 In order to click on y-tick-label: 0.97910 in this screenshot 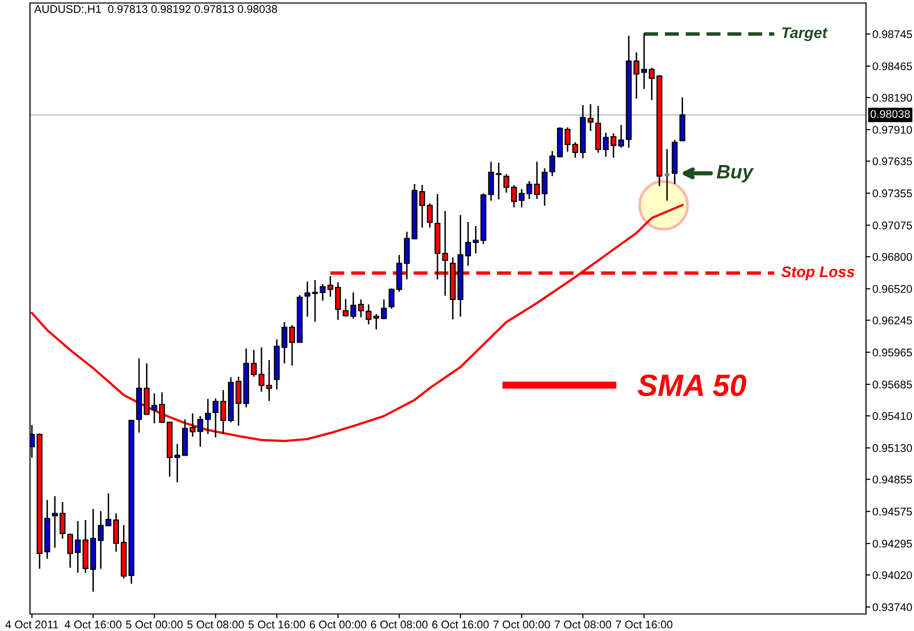, I will do `click(892, 130)`.